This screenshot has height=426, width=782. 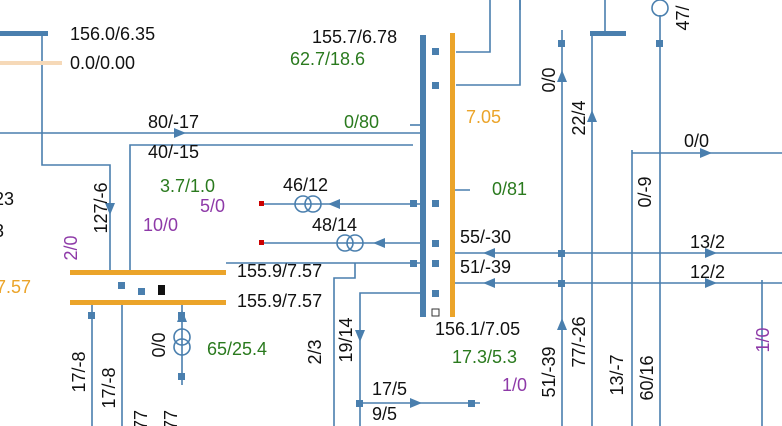 I want to click on label: 0/-9, so click(x=645, y=191).